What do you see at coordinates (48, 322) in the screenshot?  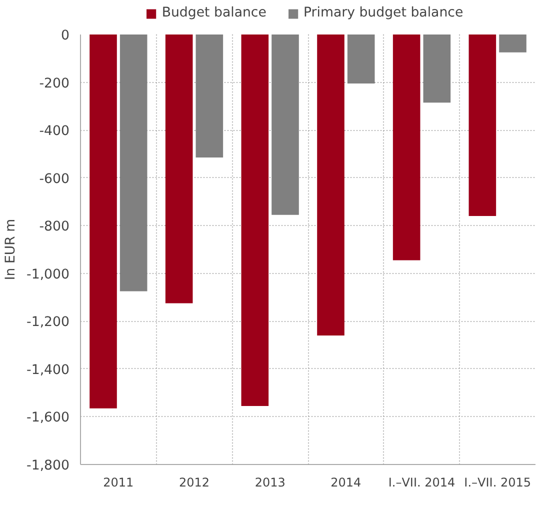 I see `y-tick-label: -1,200` at bounding box center [48, 322].